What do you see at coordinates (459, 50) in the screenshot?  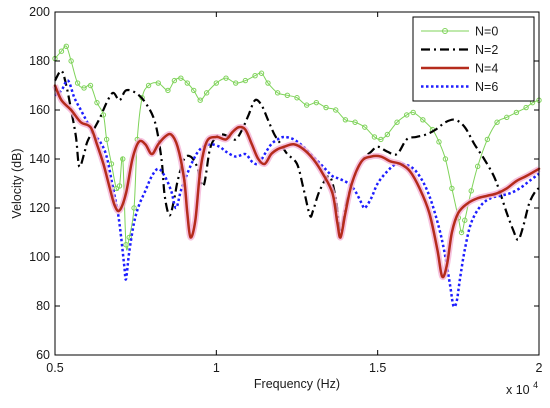 I see `legend-entry: N=2` at bounding box center [459, 50].